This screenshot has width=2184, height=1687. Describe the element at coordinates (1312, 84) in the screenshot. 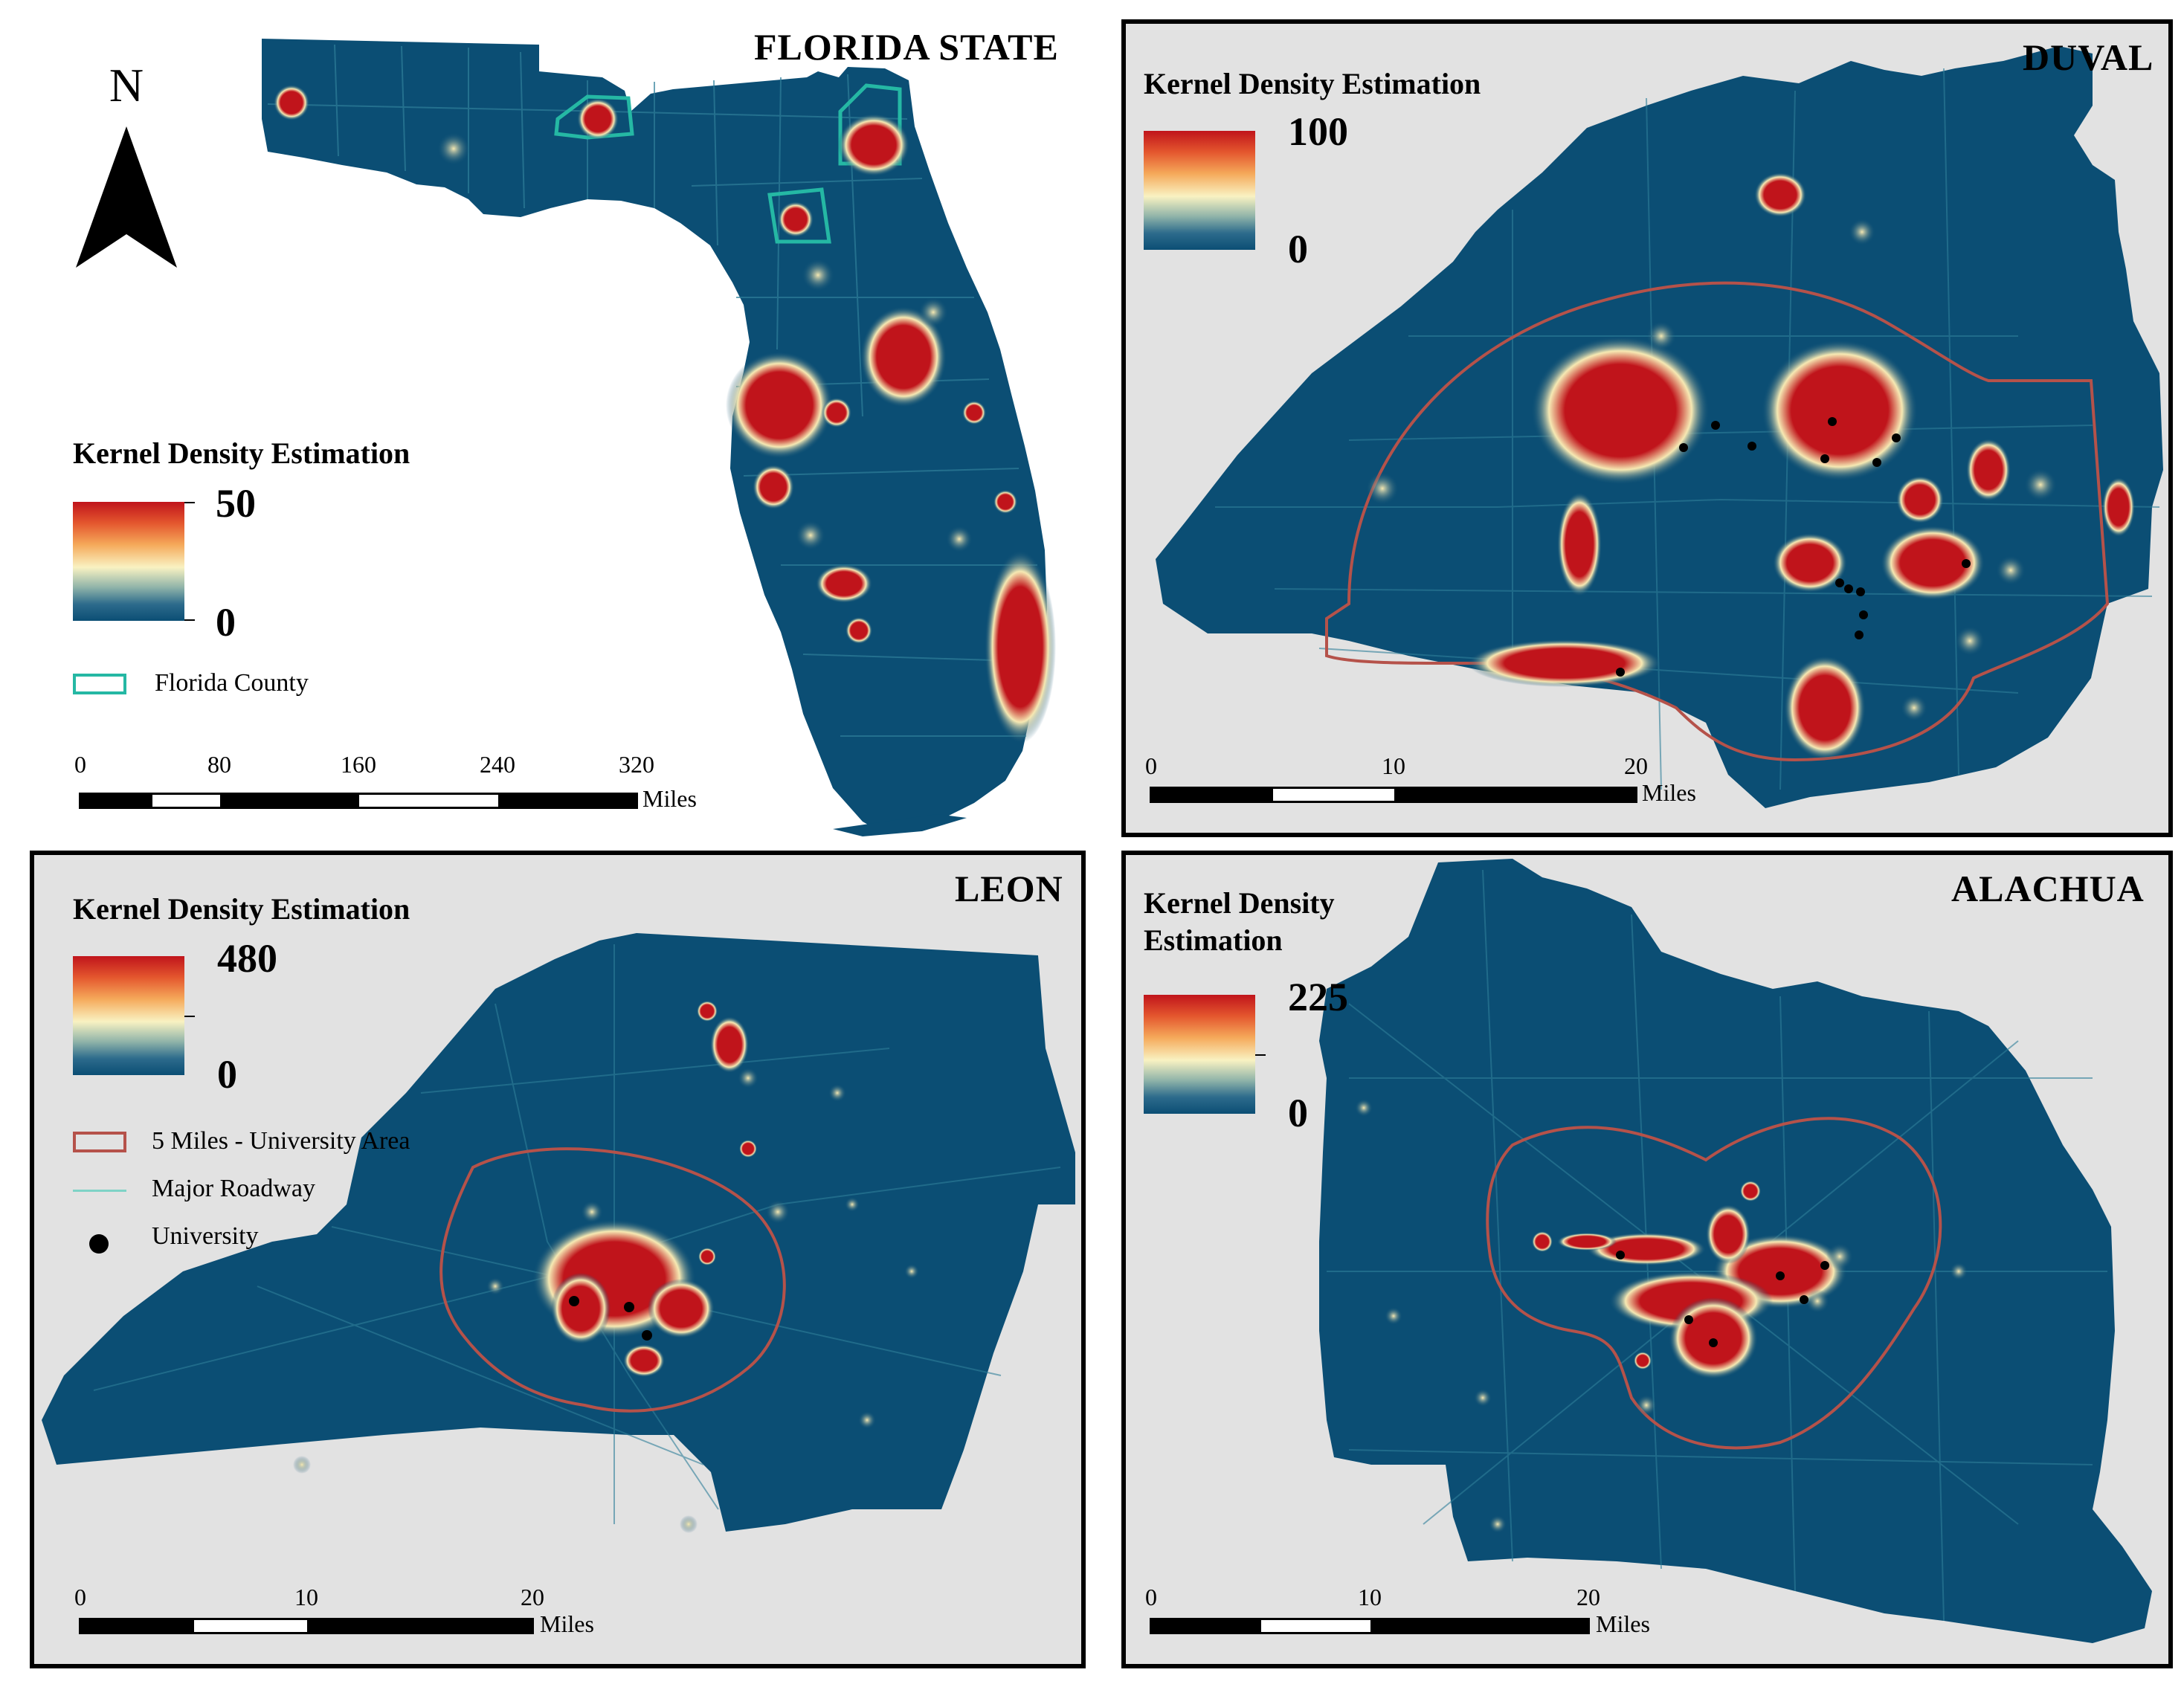

I see `duval-legend-title: Kernel Density Estimation` at that location.